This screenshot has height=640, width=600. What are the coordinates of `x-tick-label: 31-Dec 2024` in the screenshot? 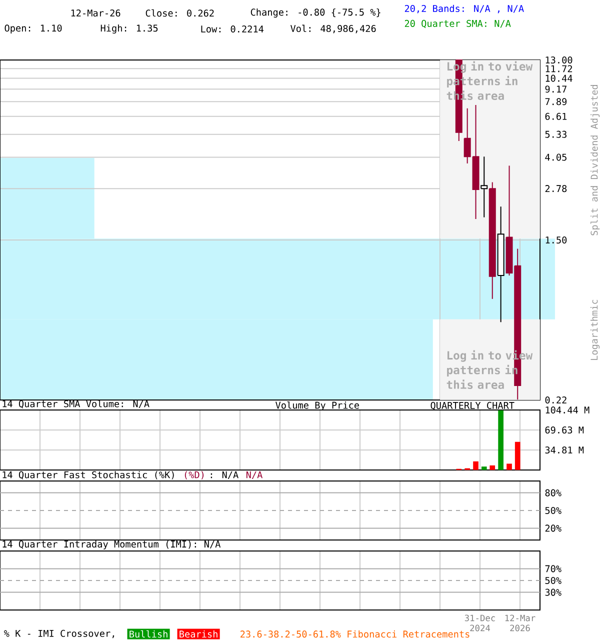 It's located at (479, 623).